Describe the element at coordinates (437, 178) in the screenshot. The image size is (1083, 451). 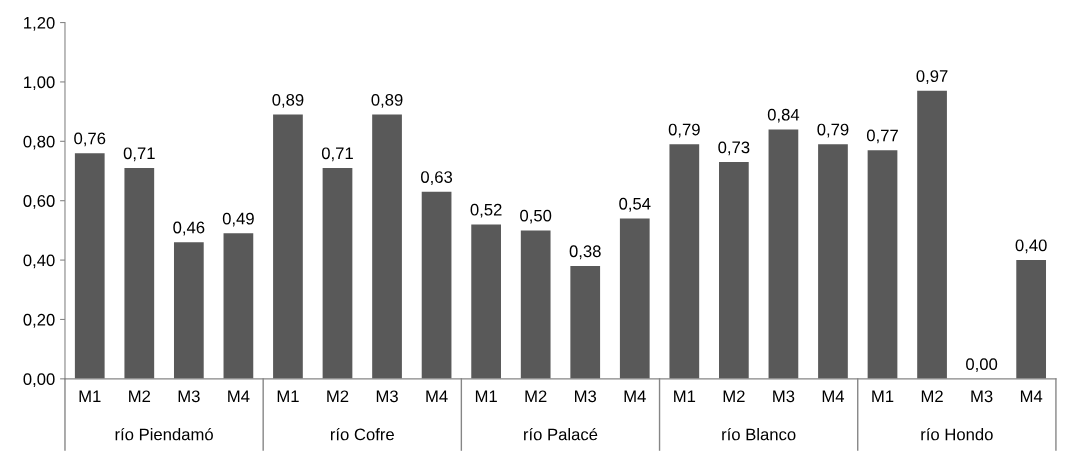
I see `data-label: 0,63` at that location.